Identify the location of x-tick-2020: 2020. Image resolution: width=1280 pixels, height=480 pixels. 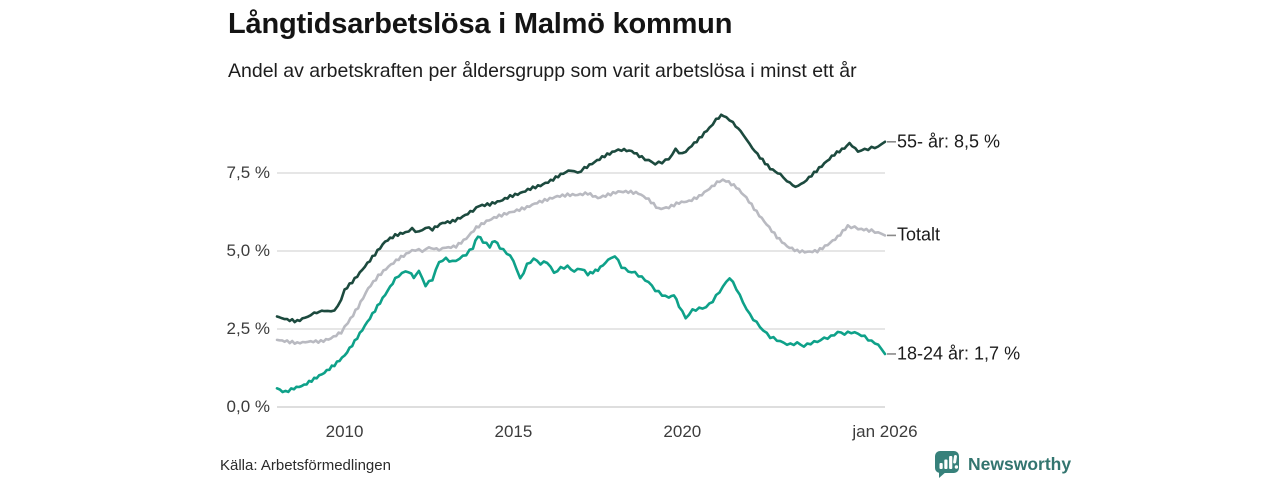
(682, 431).